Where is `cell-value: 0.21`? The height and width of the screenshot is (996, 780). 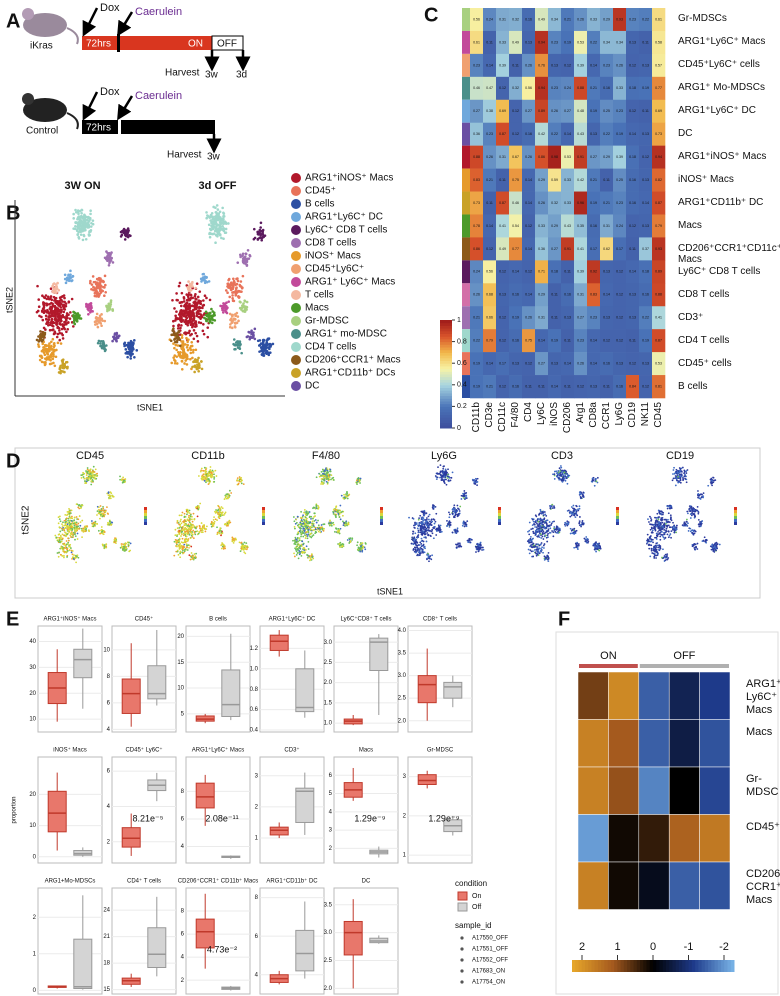
cell-value: 0.21 is located at coordinates (593, 180).